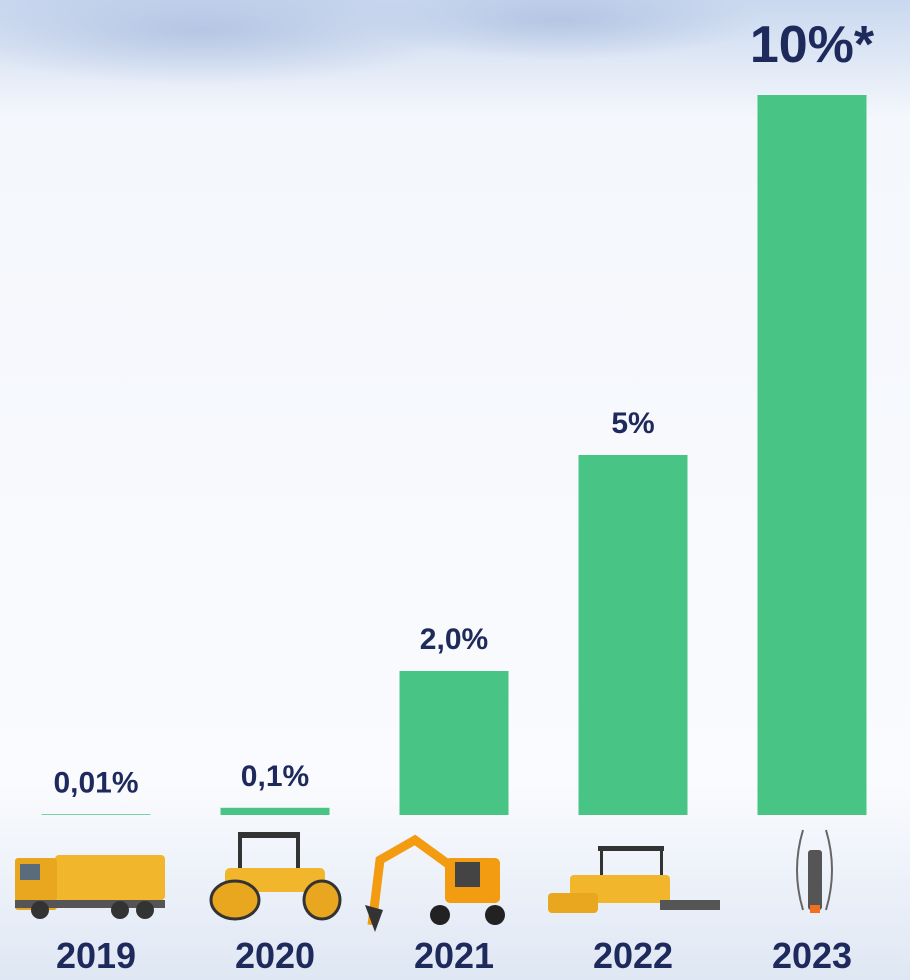 Image resolution: width=910 pixels, height=980 pixels. What do you see at coordinates (812, 45) in the screenshot?
I see `value-label: 10%*` at bounding box center [812, 45].